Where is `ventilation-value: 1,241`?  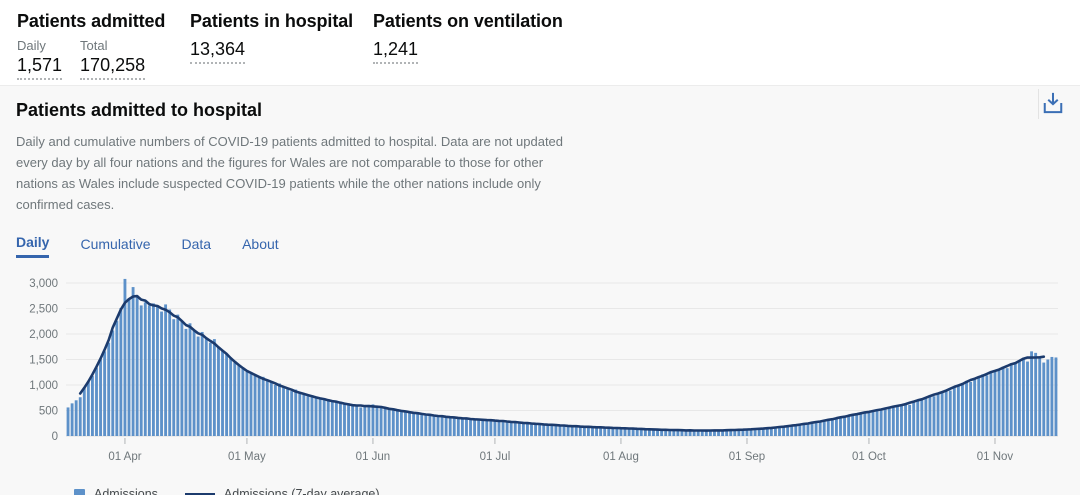 ventilation-value: 1,241 is located at coordinates (396, 51).